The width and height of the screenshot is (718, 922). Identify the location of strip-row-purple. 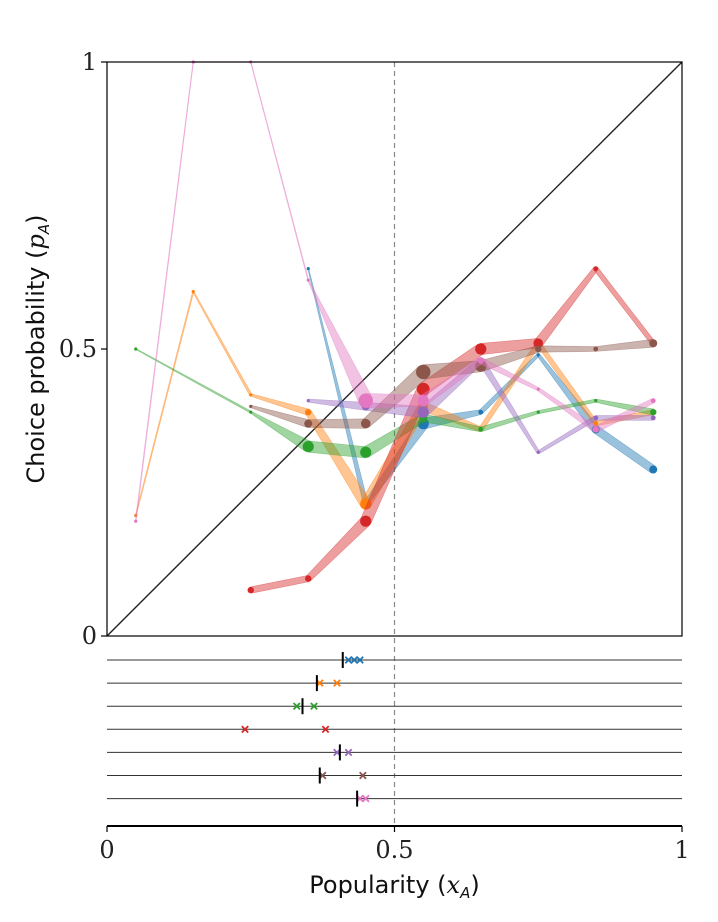
(394, 752).